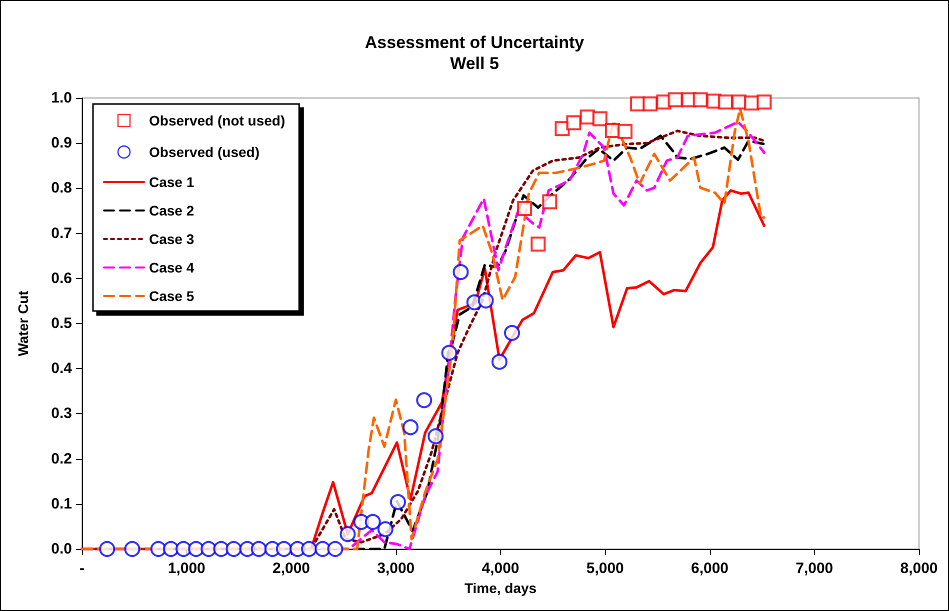 The width and height of the screenshot is (949, 611). Describe the element at coordinates (171, 182) in the screenshot. I see `legend-label: Case 1` at that location.